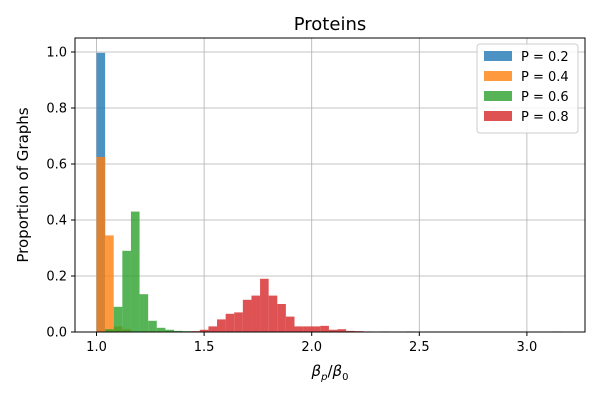  Describe the element at coordinates (56, 277) in the screenshot. I see `y-tick-label: 0.2` at that location.